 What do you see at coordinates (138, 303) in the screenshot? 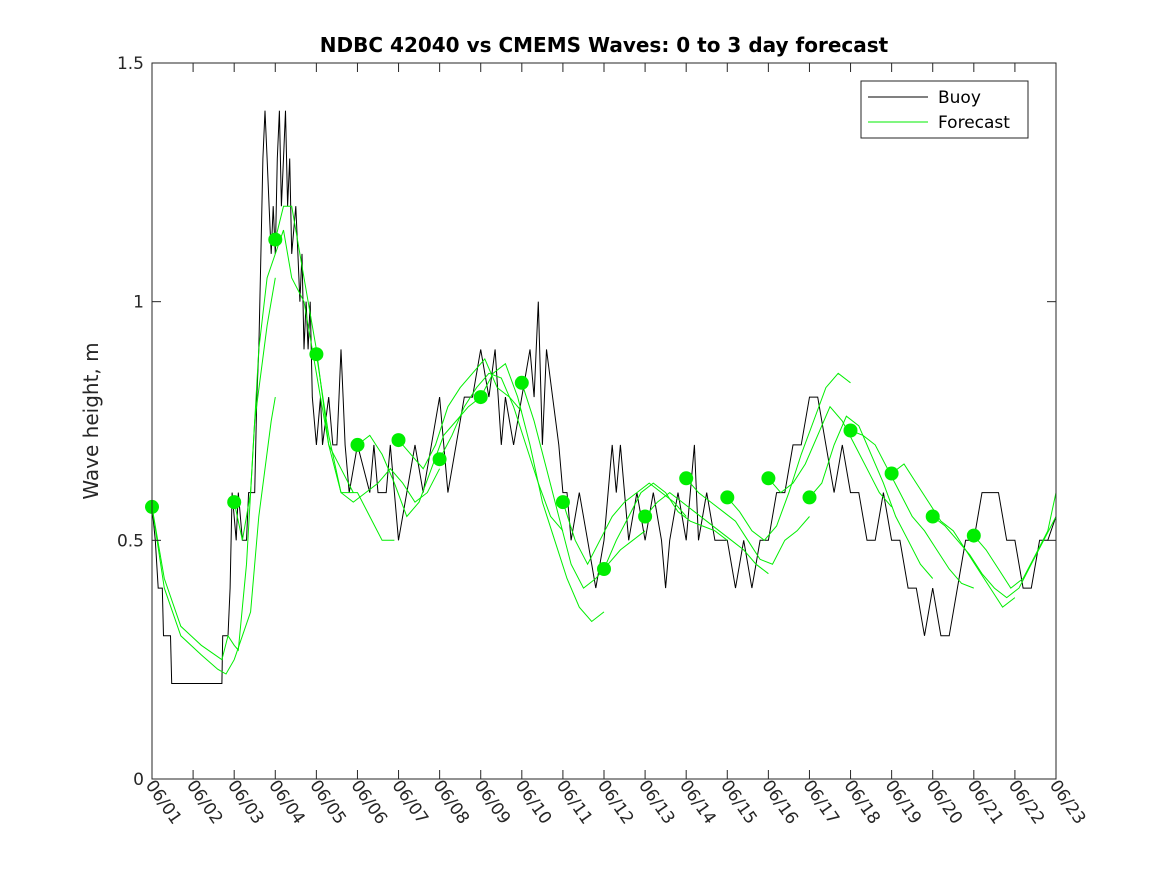
I see `y-tick-label: 1` at bounding box center [138, 303].